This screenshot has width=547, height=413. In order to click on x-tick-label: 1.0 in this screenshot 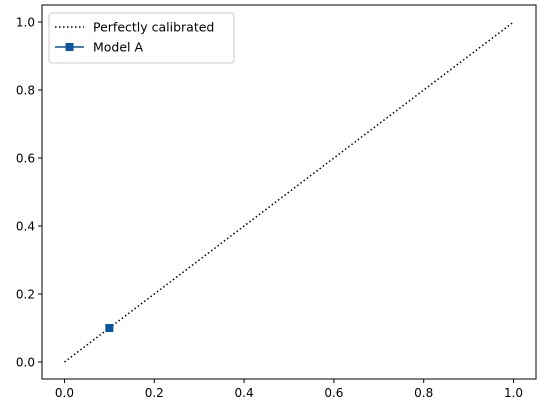, I will do `click(513, 393)`.